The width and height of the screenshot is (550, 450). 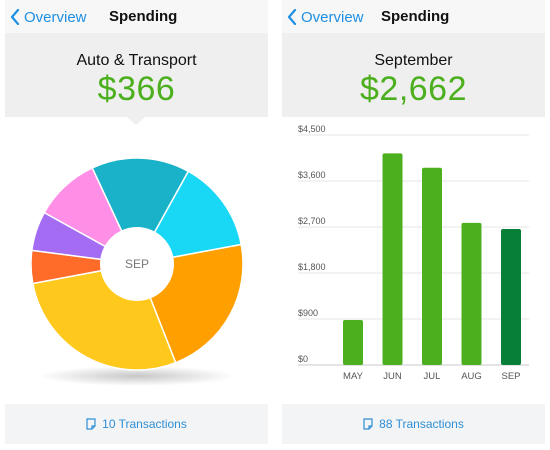 I want to click on transactions-count: 10 Transactions, so click(x=144, y=424).